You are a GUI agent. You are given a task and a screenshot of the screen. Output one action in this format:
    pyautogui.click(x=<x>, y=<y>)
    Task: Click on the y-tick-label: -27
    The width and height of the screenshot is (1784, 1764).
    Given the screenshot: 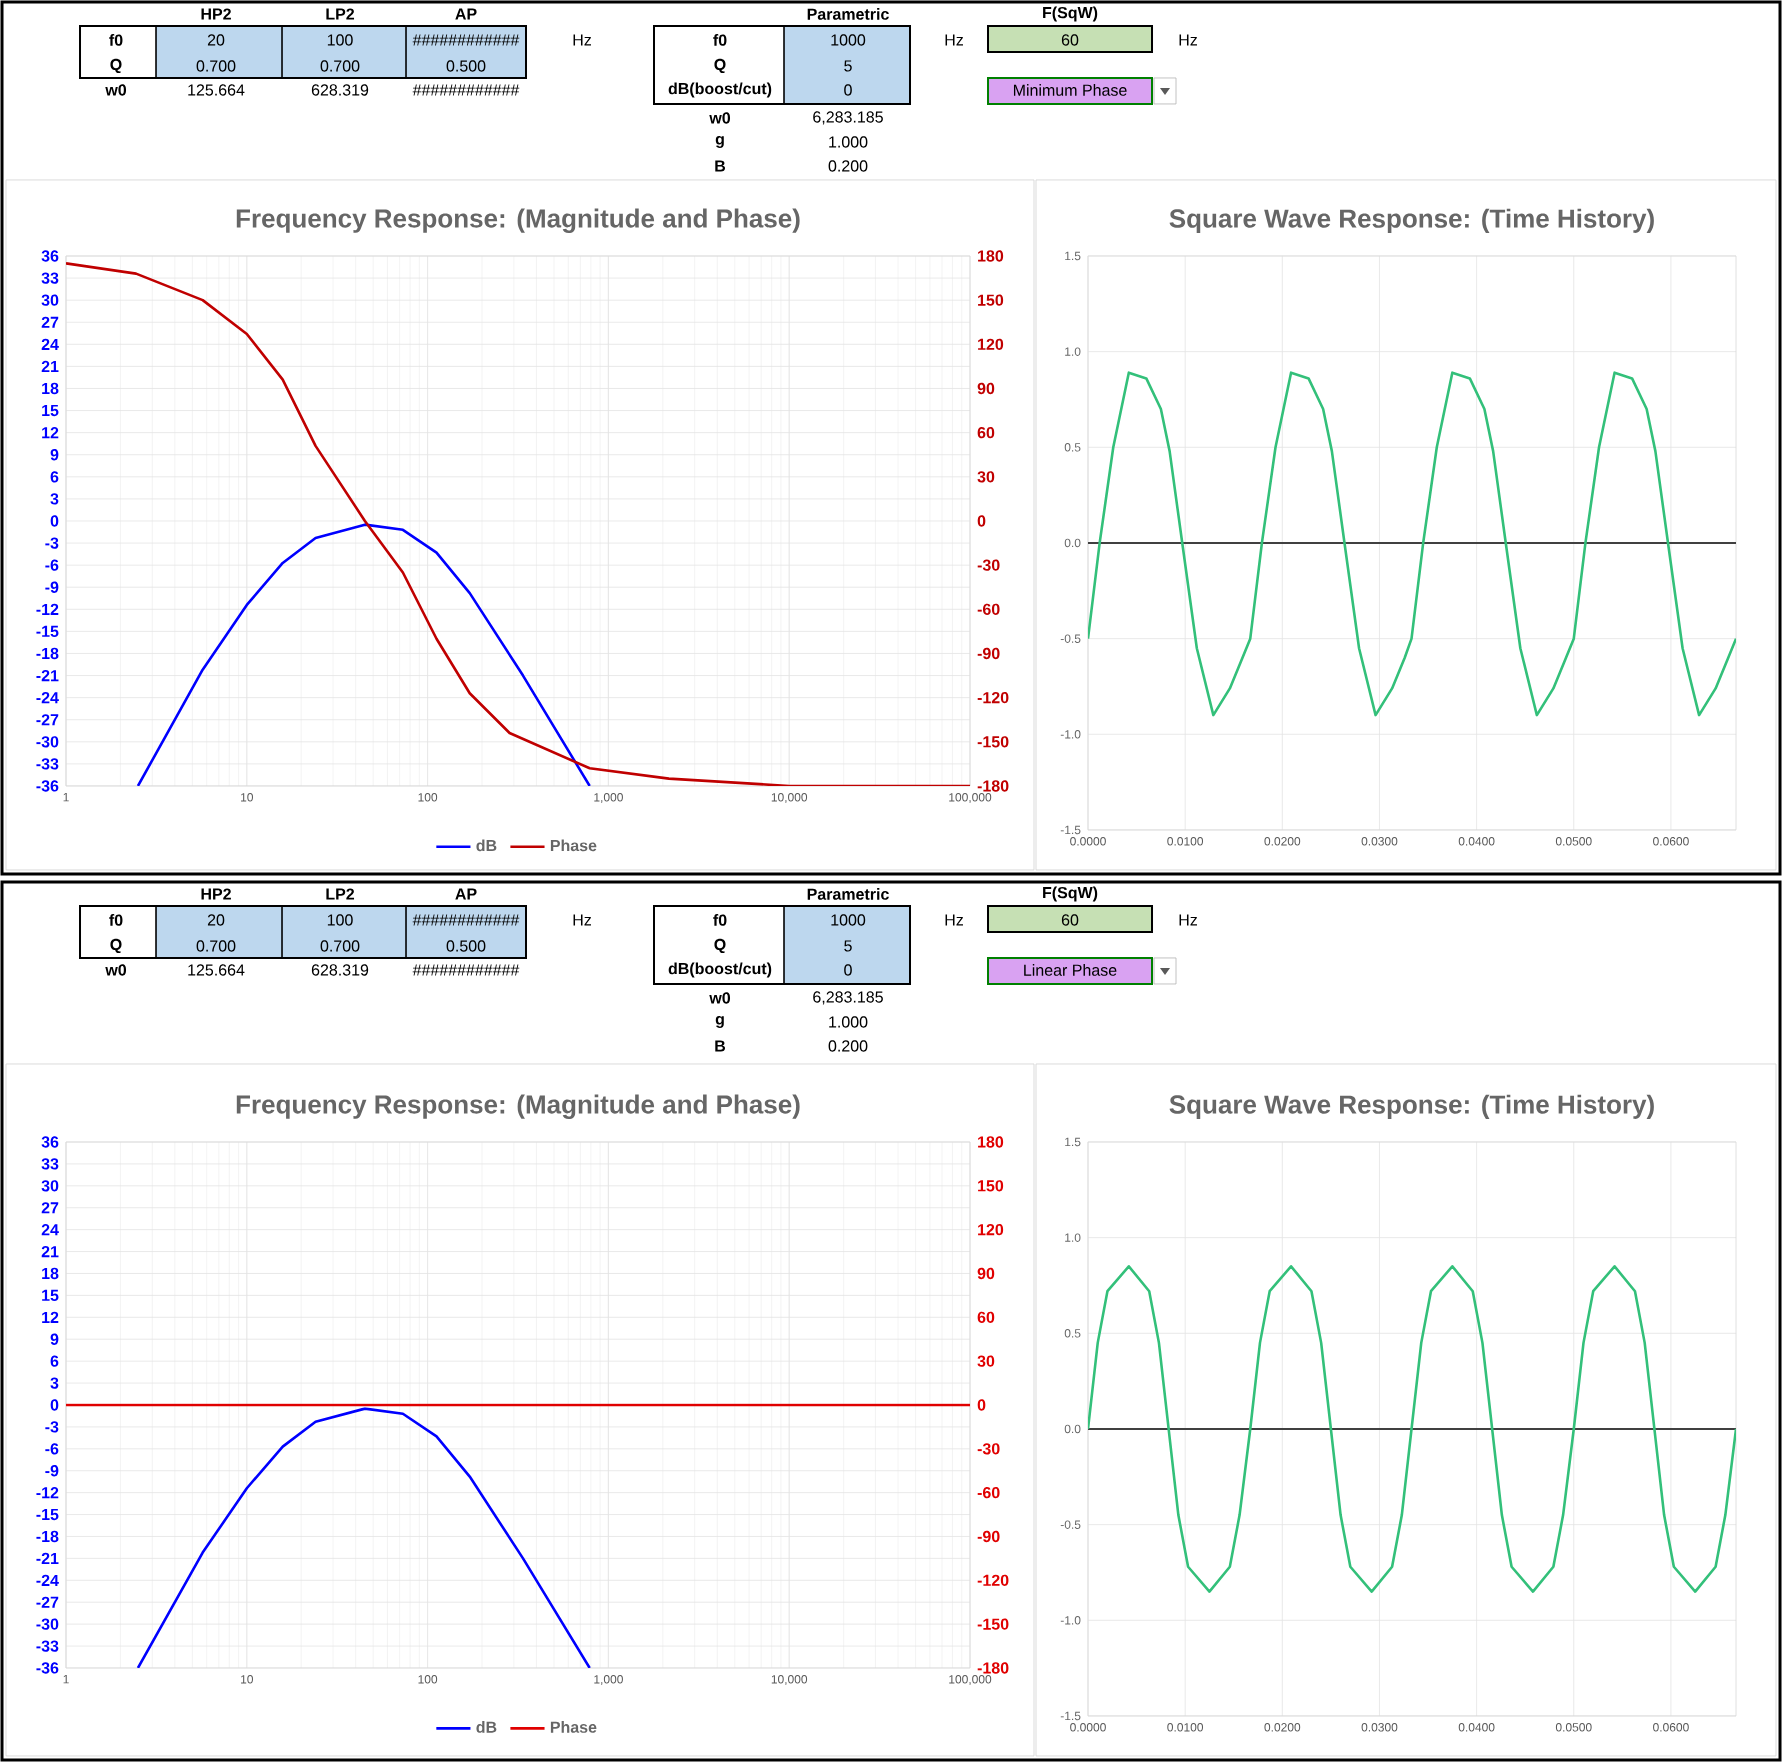 What is the action you would take?
    pyautogui.click(x=47, y=720)
    